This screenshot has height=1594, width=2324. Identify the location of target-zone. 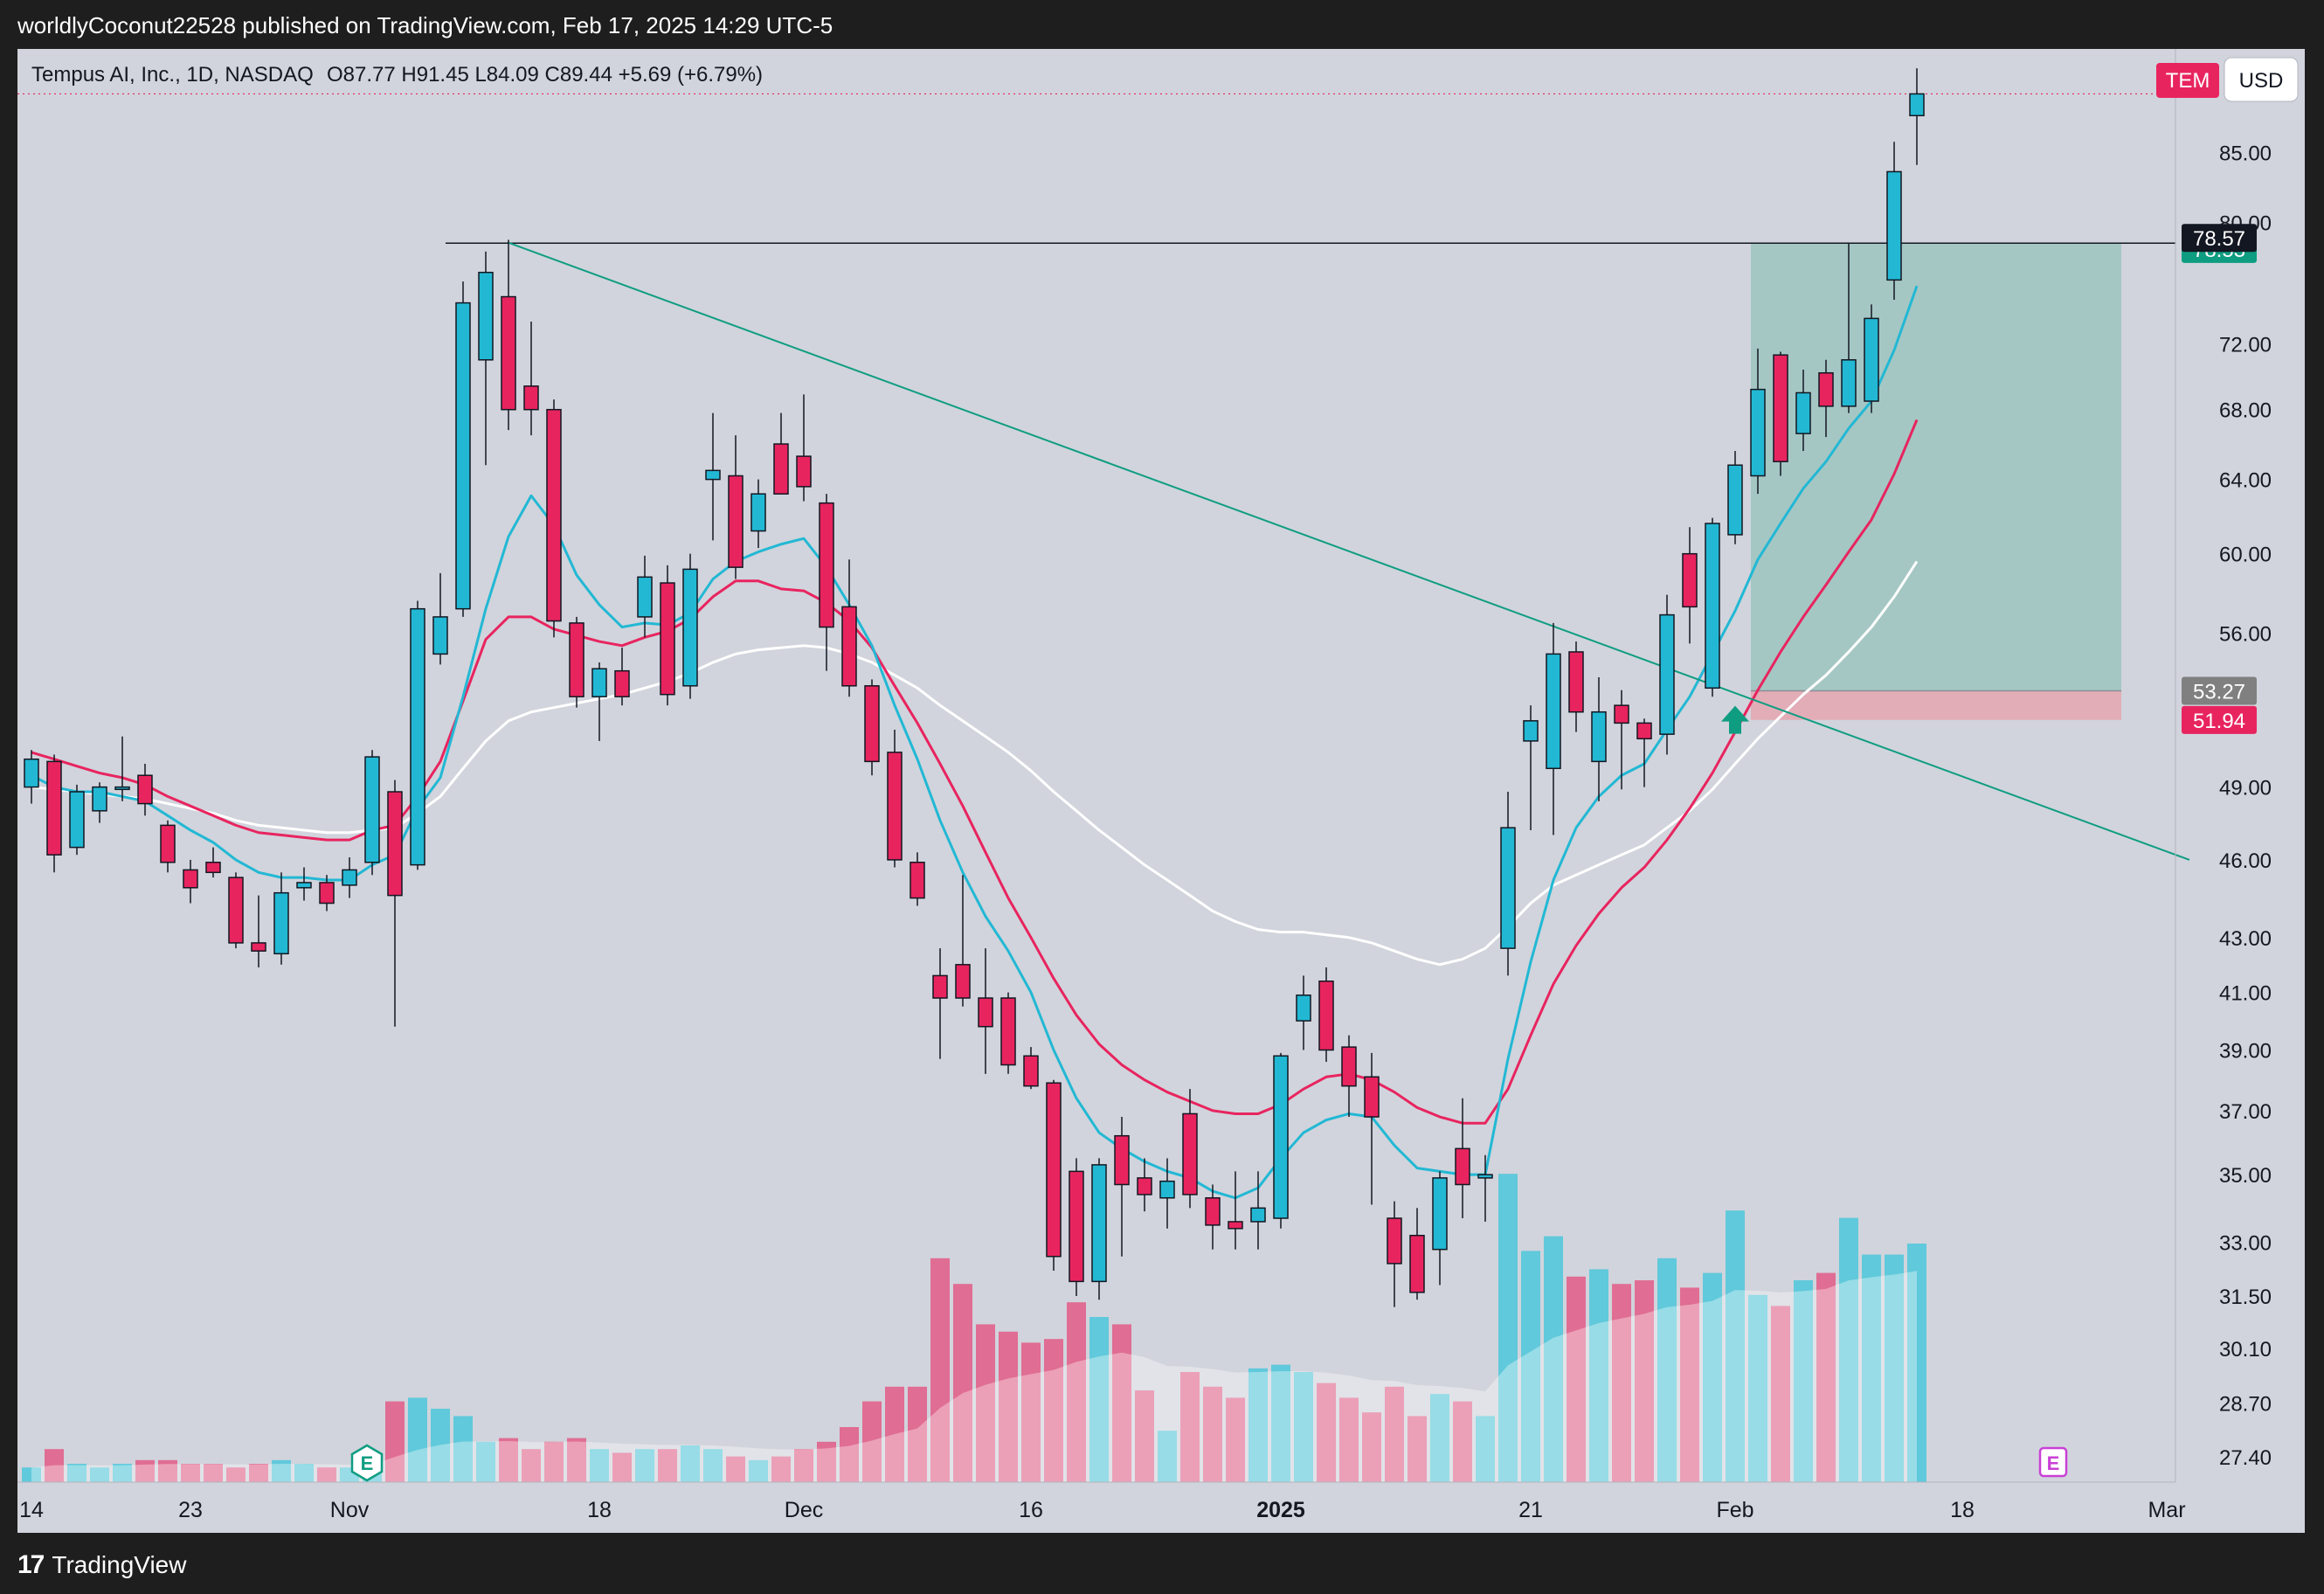
(1936, 467).